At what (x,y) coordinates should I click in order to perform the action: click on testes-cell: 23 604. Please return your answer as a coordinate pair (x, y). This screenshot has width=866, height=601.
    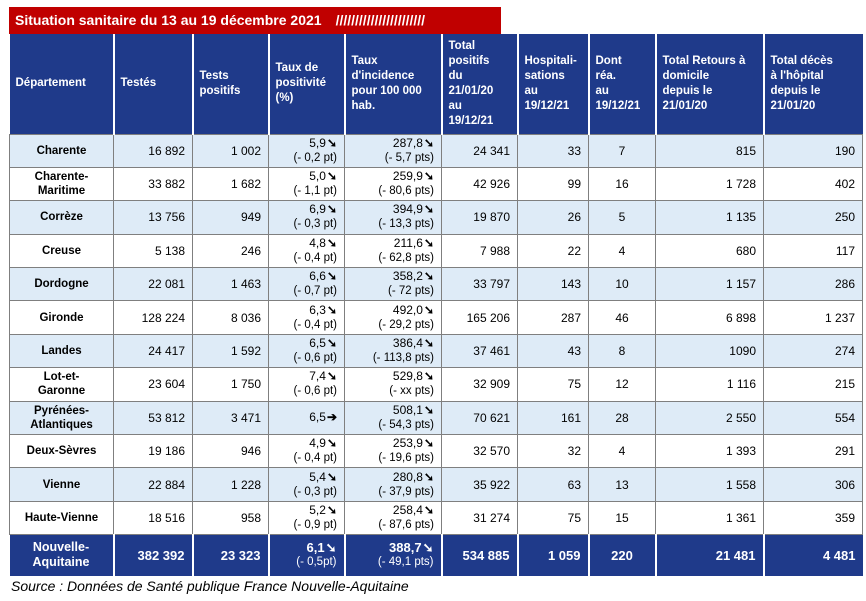
    Looking at the image, I should click on (153, 384).